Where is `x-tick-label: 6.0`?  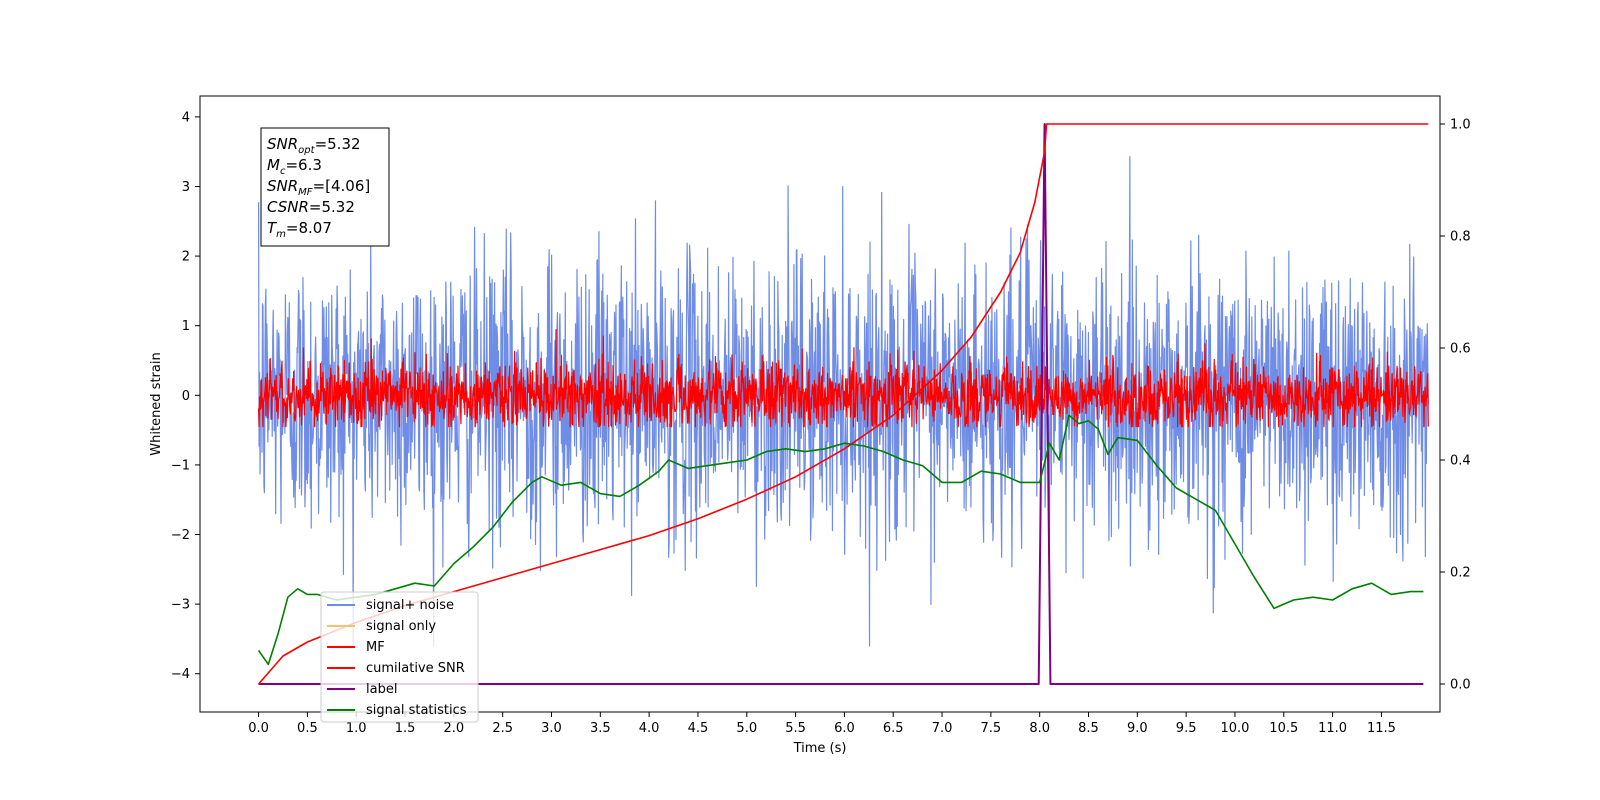
x-tick-label: 6.0 is located at coordinates (844, 728).